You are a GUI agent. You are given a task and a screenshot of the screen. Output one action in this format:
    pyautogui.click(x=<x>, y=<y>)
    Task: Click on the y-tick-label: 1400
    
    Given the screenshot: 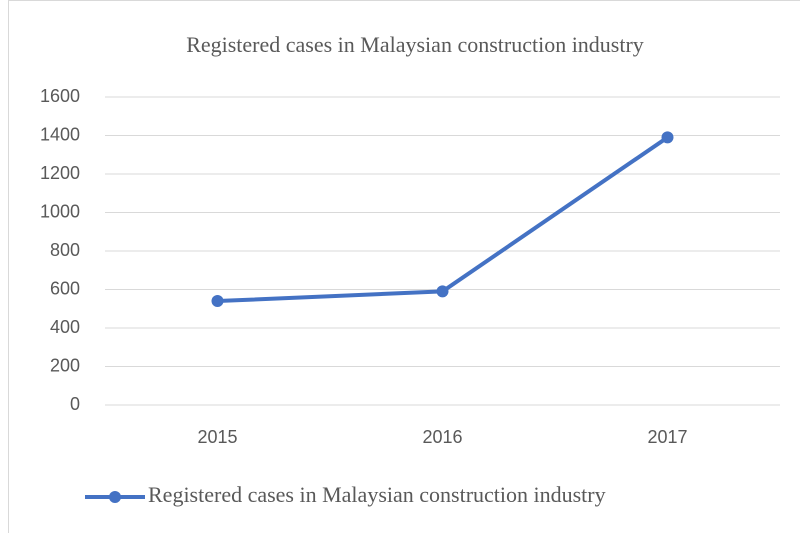 What is the action you would take?
    pyautogui.click(x=60, y=134)
    